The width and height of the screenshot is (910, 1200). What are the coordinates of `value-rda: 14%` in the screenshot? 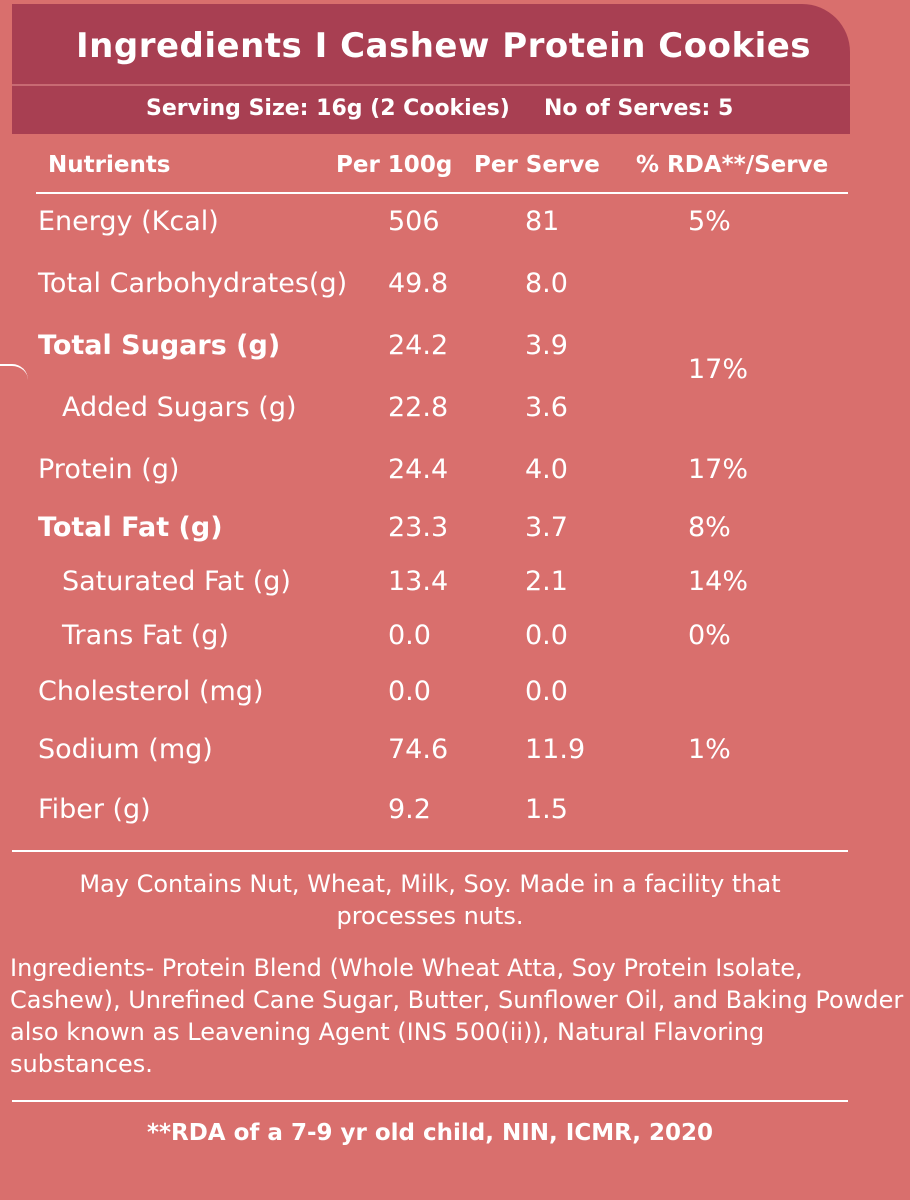 It's located at (718, 581).